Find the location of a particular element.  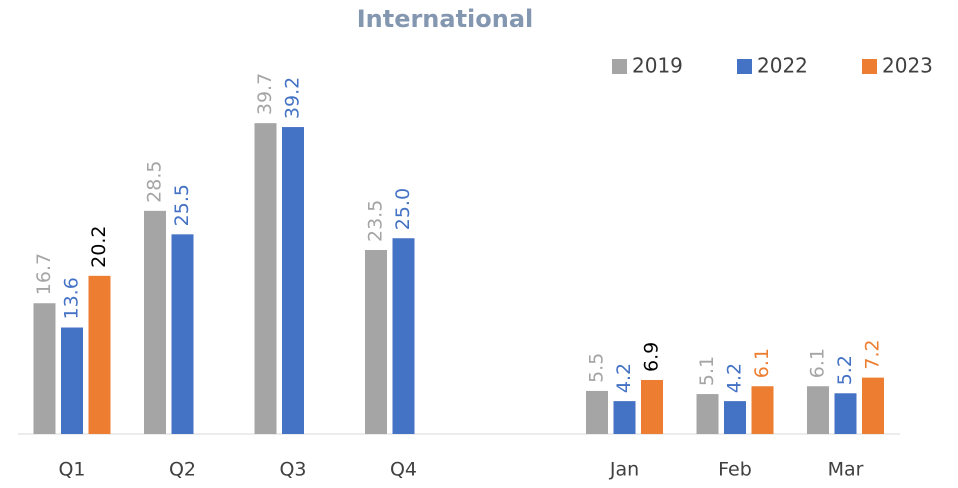

data-label: 25.5 is located at coordinates (182, 205).